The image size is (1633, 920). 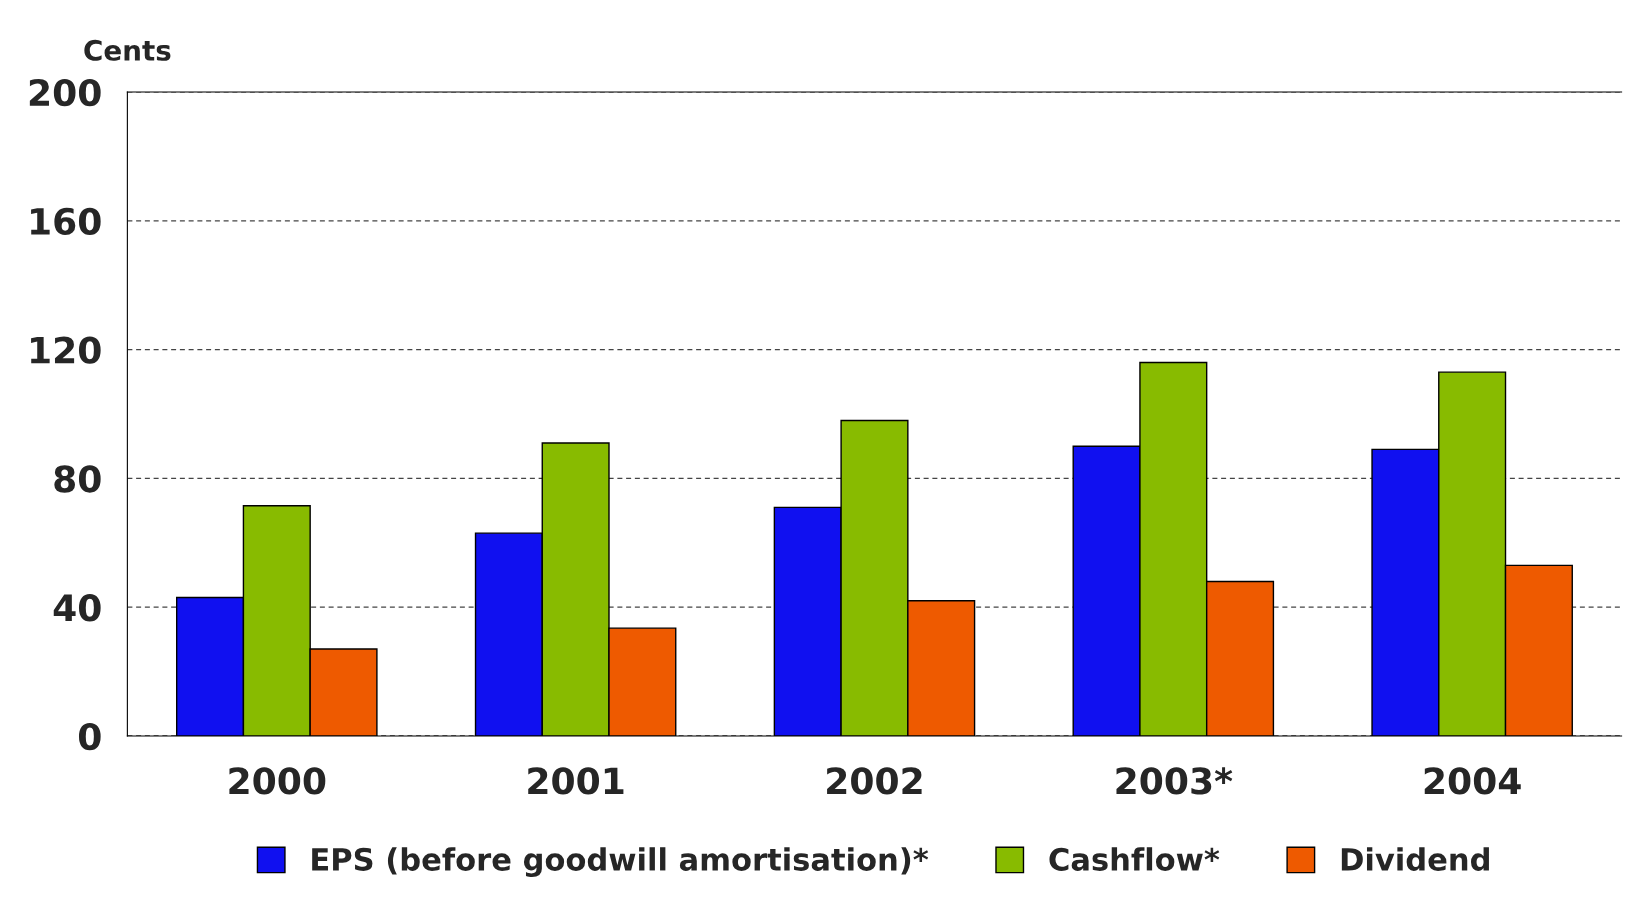 I want to click on x-tick-label: 2004, so click(x=1472, y=781).